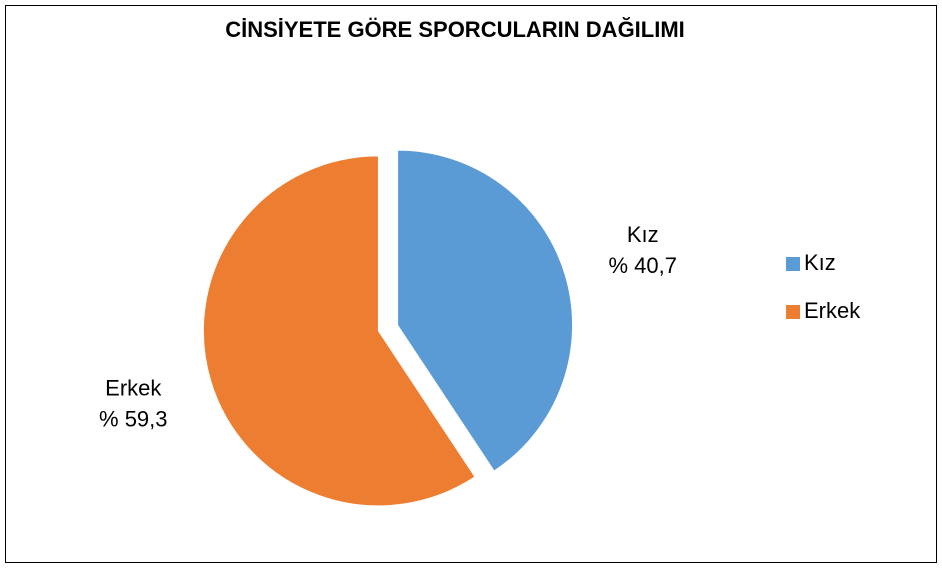 Image resolution: width=942 pixels, height=568 pixels. Describe the element at coordinates (643, 234) in the screenshot. I see `data-label-category: Kız` at that location.